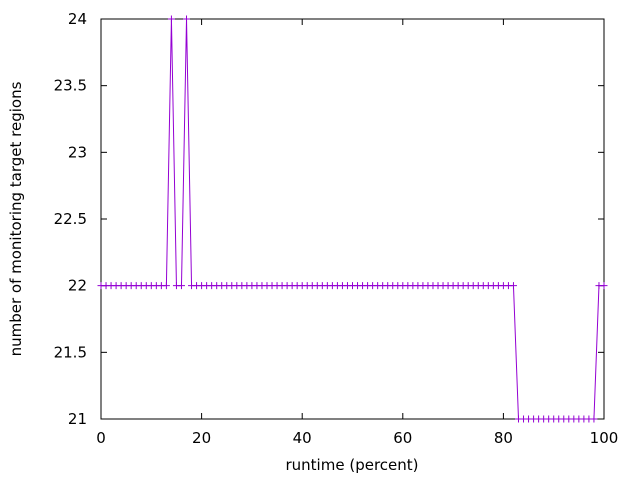 The height and width of the screenshot is (485, 640). Describe the element at coordinates (70, 219) in the screenshot. I see `y-tick-label: 22.5` at that location.